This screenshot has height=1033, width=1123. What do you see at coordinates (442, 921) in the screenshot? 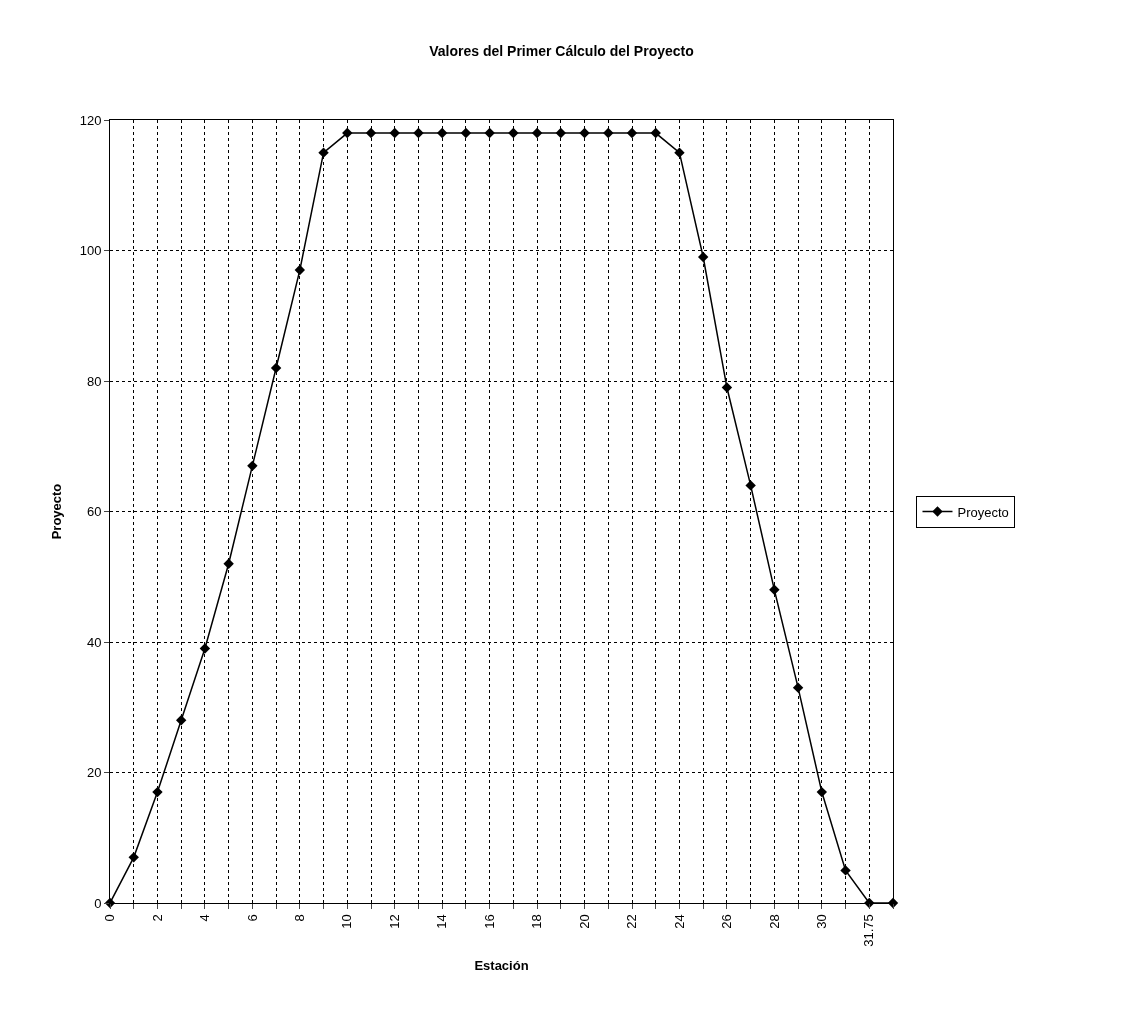
I see `x-tick-label: 14` at bounding box center [442, 921].